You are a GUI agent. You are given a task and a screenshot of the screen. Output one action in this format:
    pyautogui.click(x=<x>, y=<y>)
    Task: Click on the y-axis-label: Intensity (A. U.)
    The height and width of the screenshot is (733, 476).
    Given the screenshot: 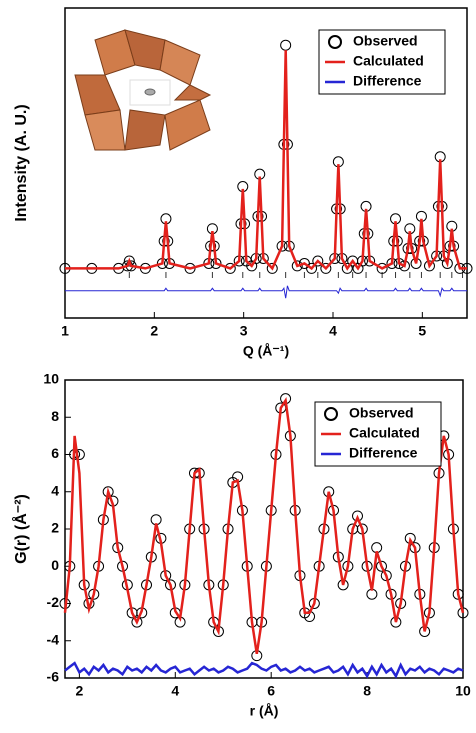 What is the action you would take?
    pyautogui.click(x=21, y=162)
    